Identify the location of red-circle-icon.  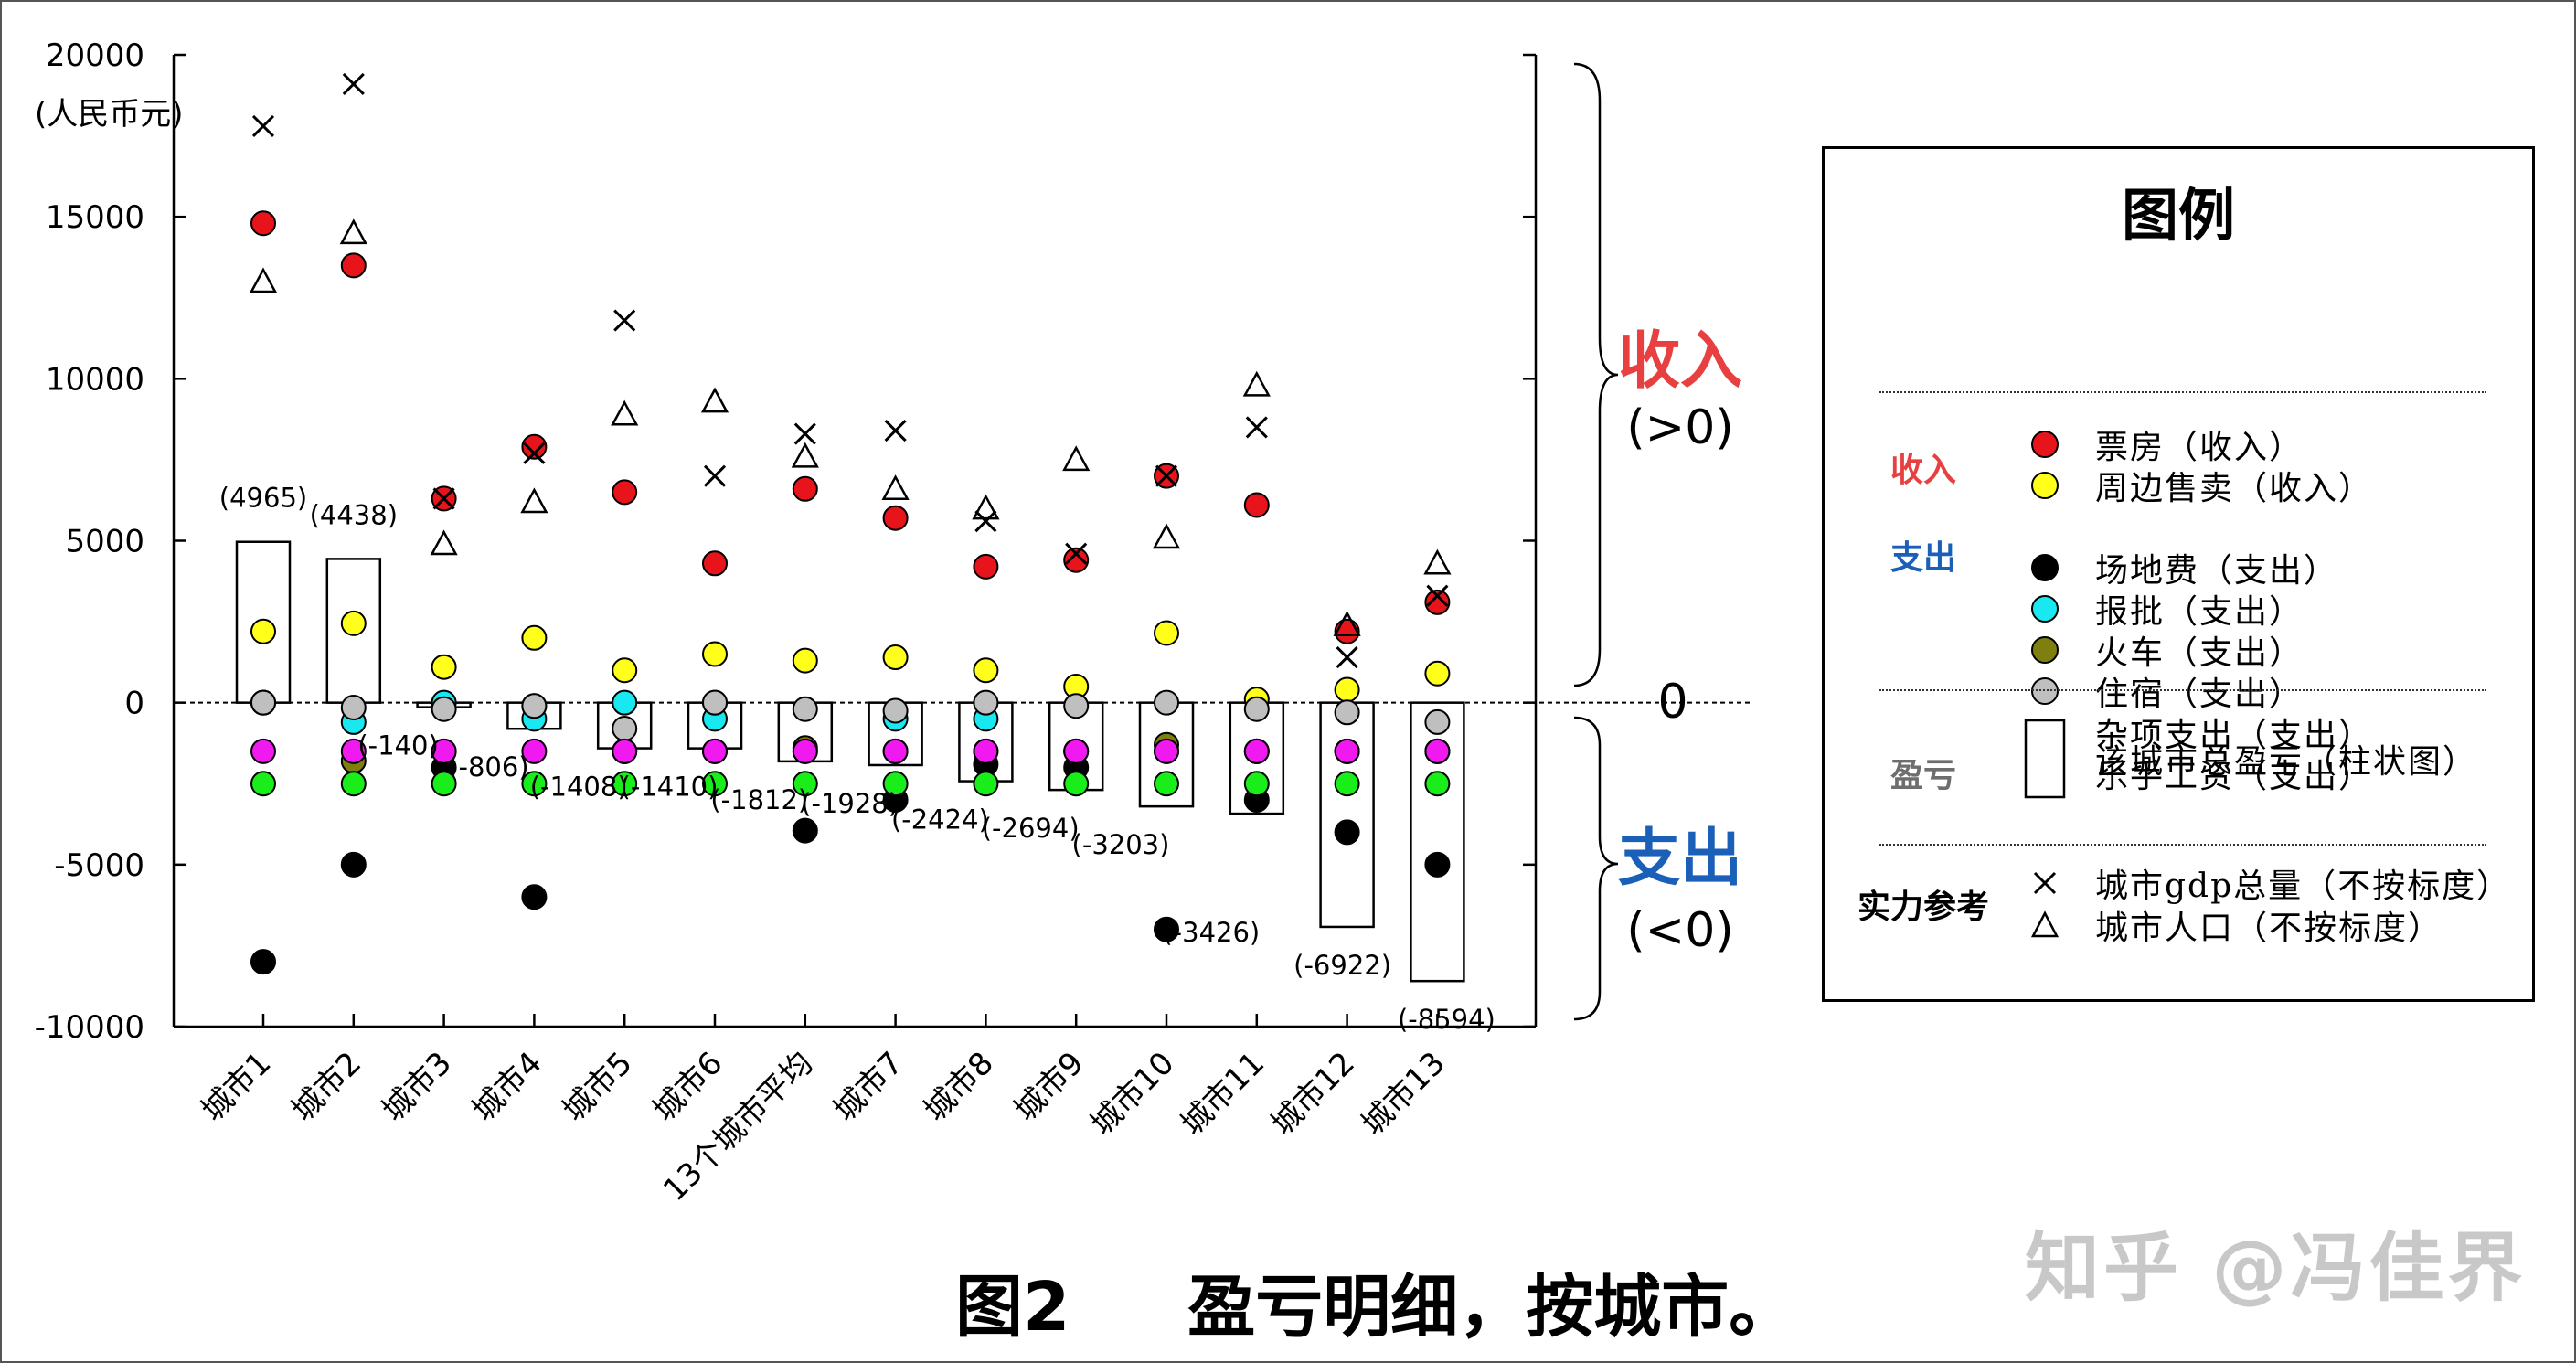
(2045, 444).